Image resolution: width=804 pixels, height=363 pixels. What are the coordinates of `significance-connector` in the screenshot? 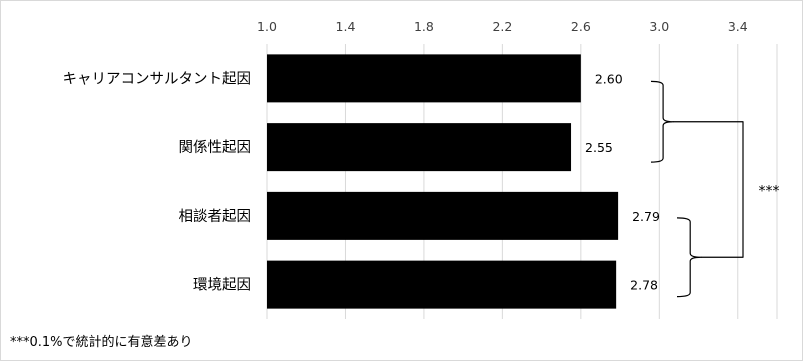 It's located at (708, 189).